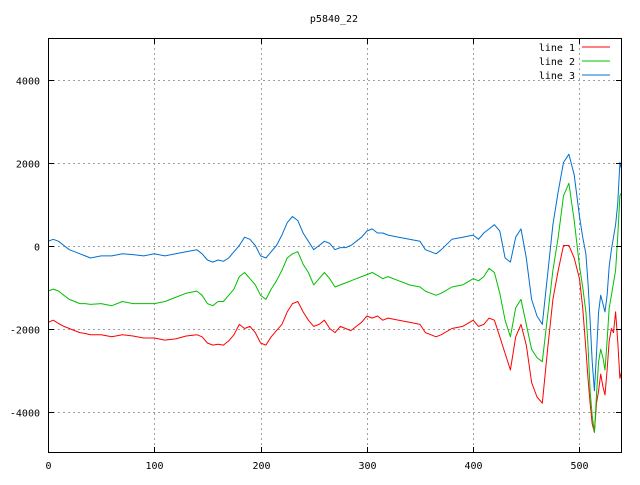  I want to click on x-tick-label: 400, so click(473, 466).